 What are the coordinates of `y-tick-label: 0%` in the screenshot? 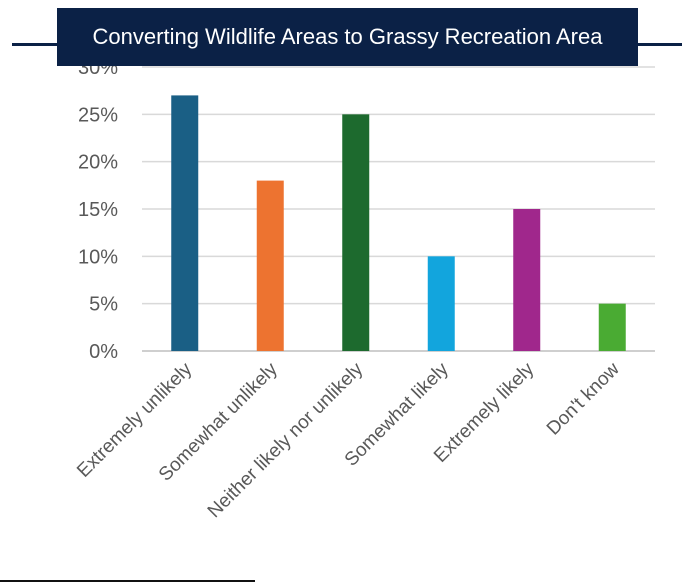 It's located at (103, 352).